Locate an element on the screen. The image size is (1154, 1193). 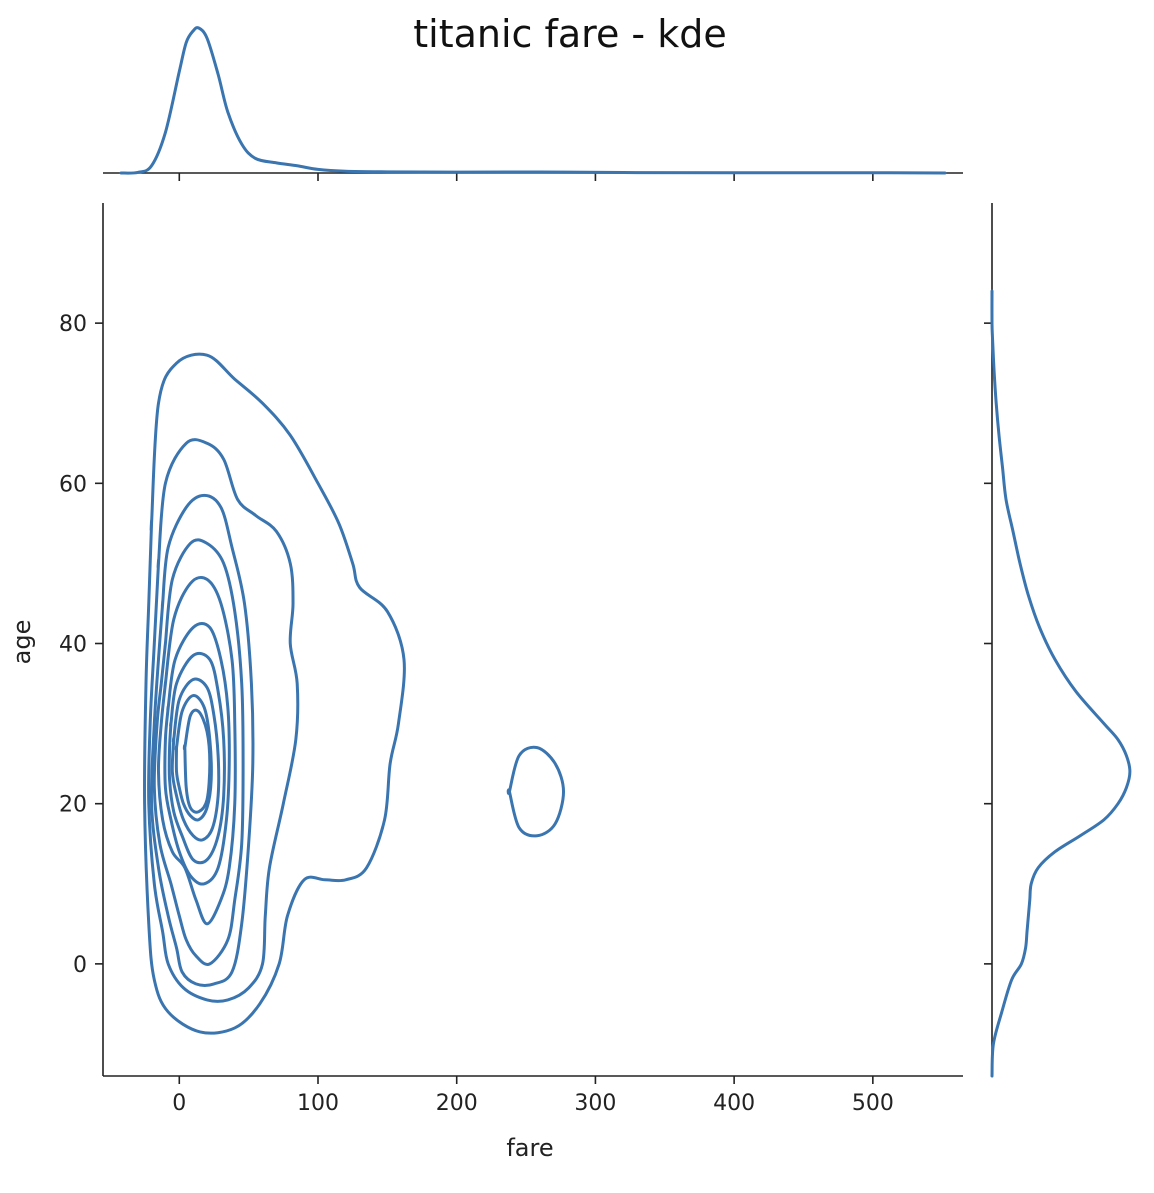
y-tick-label: 80 is located at coordinates (73, 324).